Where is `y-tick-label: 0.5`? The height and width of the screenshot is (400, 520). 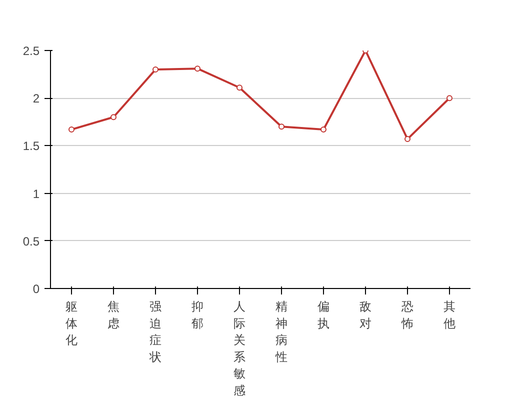
y-tick-label: 0.5 is located at coordinates (31, 241).